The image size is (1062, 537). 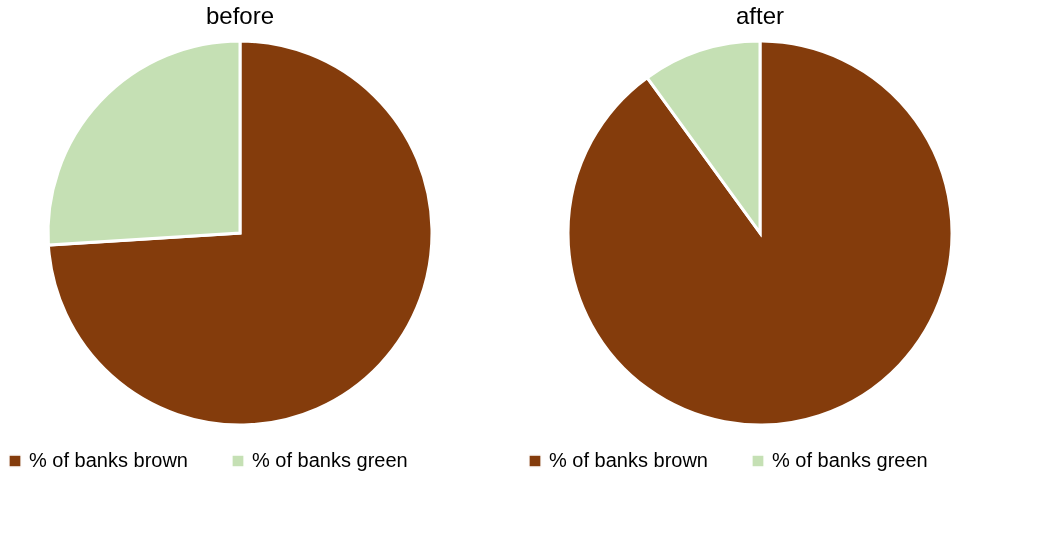 I want to click on chart-title: after, so click(x=760, y=15).